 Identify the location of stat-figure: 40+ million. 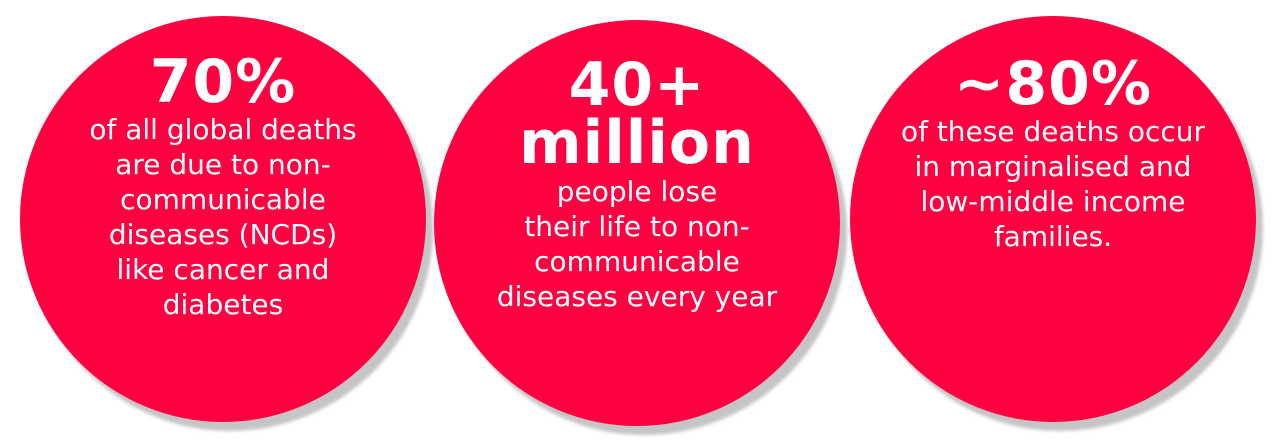
(637, 114).